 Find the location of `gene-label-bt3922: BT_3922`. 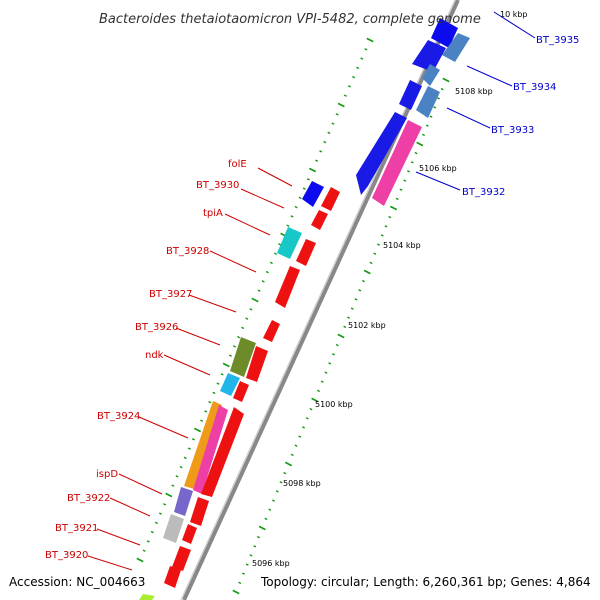

gene-label-bt3922: BT_3922 is located at coordinates (88, 498).